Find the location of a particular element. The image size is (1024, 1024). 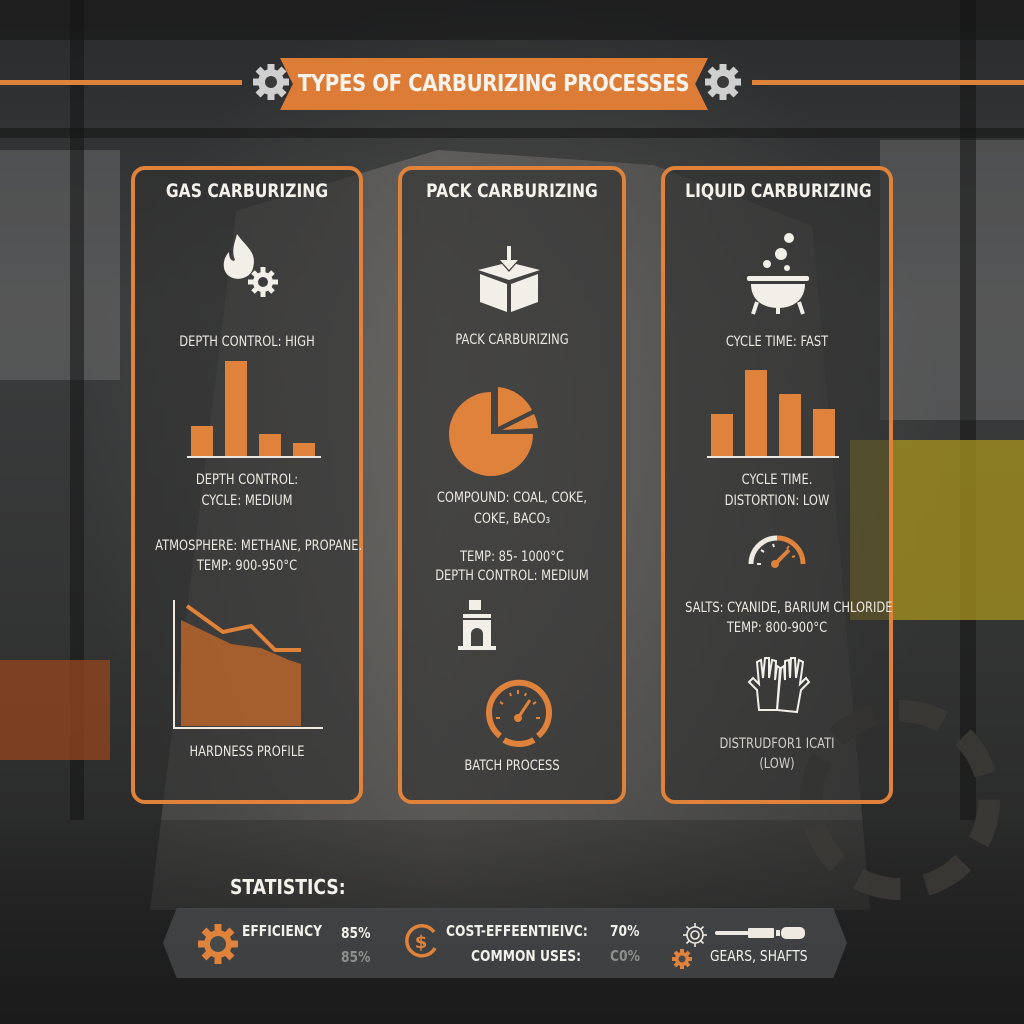

chart-caption: DISTORTION: LOW is located at coordinates (777, 501).